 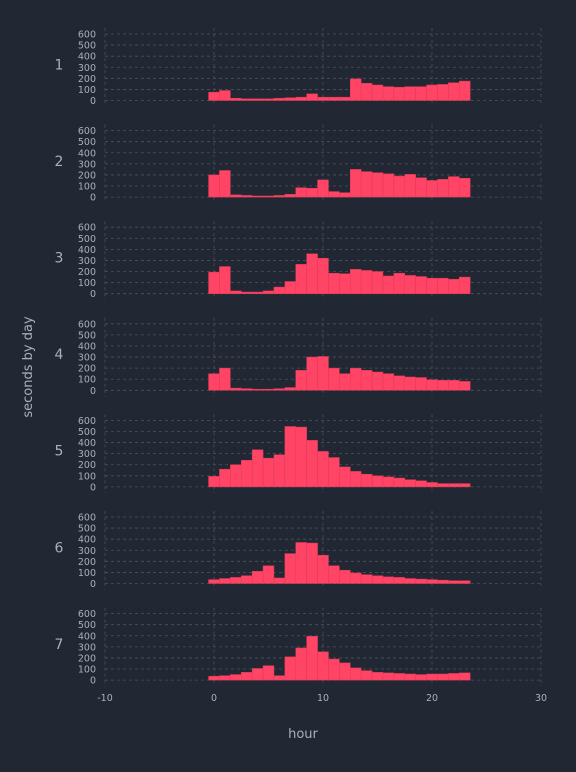 What do you see at coordinates (323, 698) in the screenshot?
I see `x-tick-label: 10` at bounding box center [323, 698].